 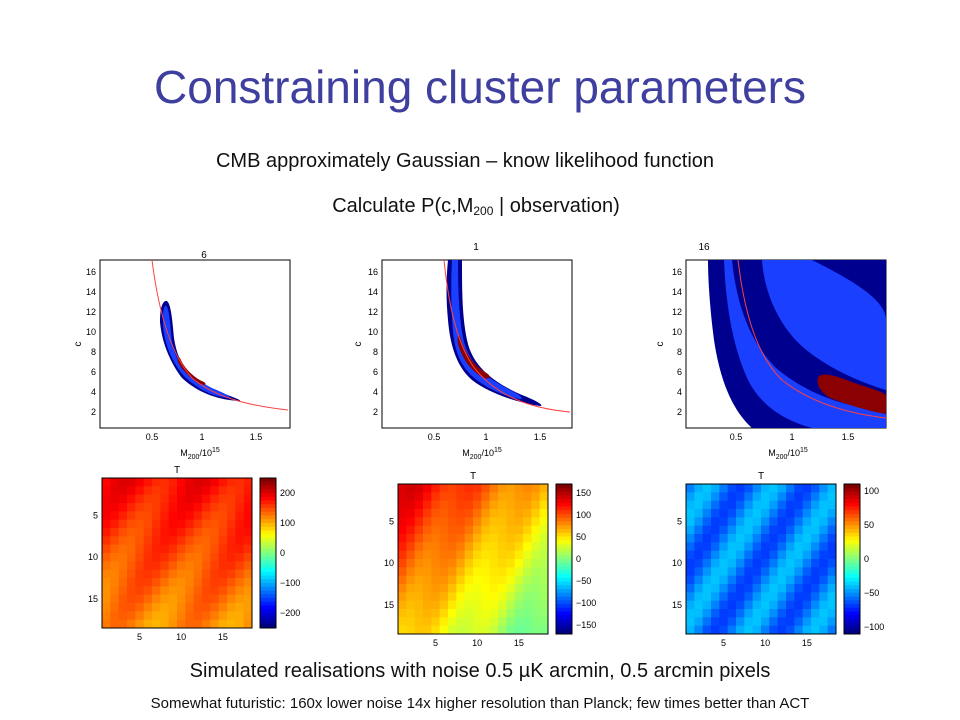 What do you see at coordinates (704, 247) in the screenshot?
I see `contour-panel-title: 16` at bounding box center [704, 247].